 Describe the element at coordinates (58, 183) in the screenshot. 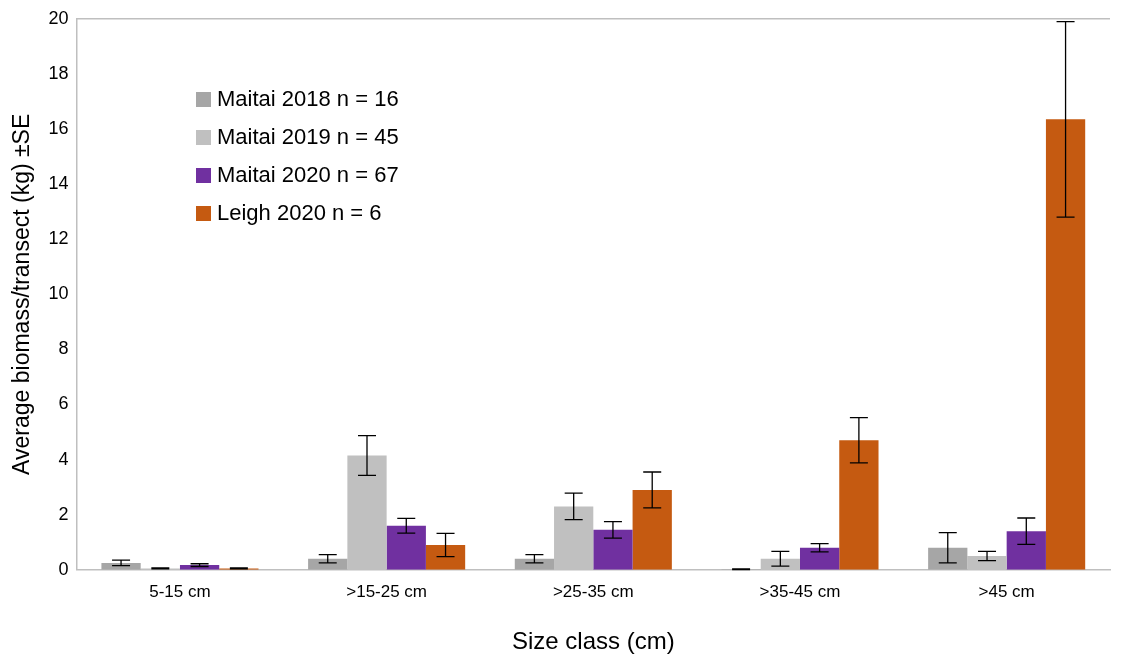

I see `y-tick-label: 14` at that location.